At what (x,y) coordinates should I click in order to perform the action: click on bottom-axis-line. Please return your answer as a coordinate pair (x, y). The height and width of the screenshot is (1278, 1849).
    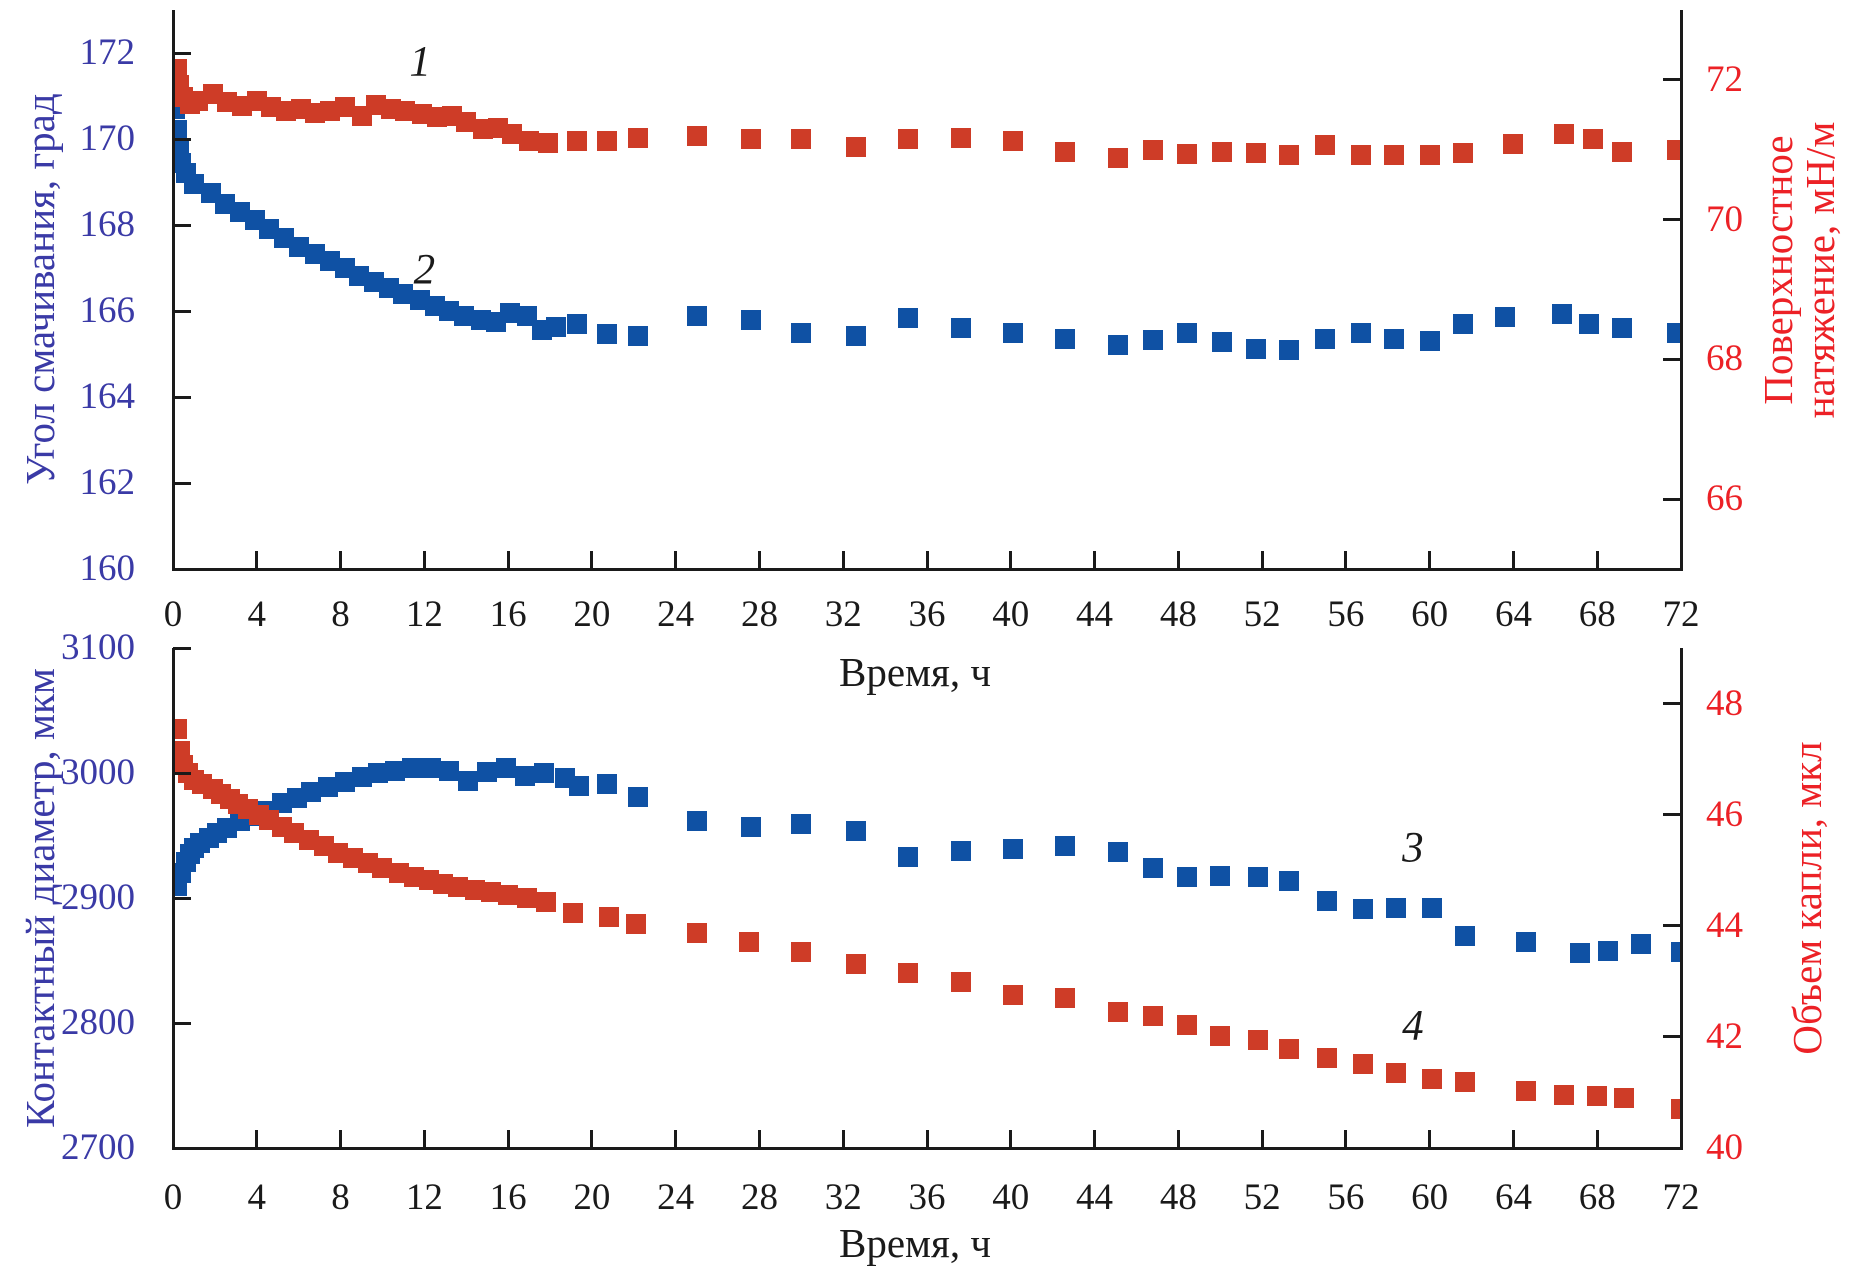
    Looking at the image, I should click on (927, 1148).